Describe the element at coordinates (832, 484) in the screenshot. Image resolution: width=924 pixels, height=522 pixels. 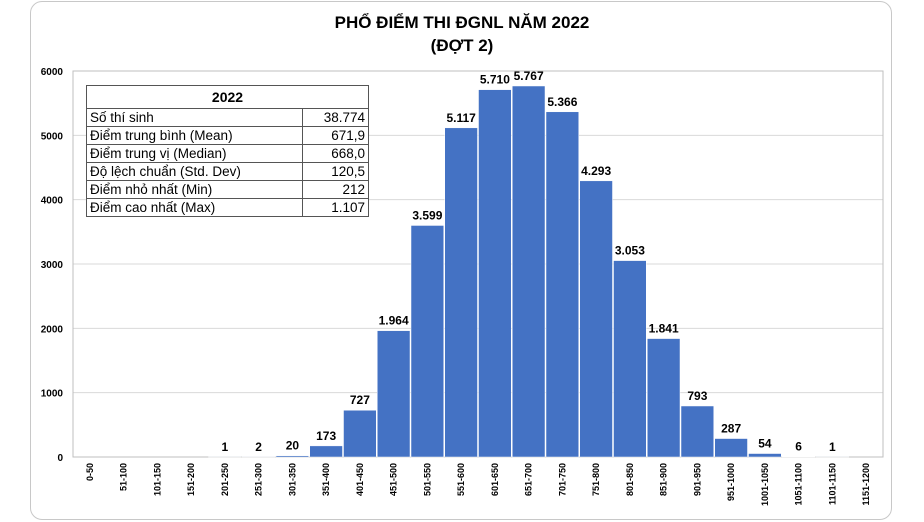
I see `x-tick-label: 1101-1150` at that location.